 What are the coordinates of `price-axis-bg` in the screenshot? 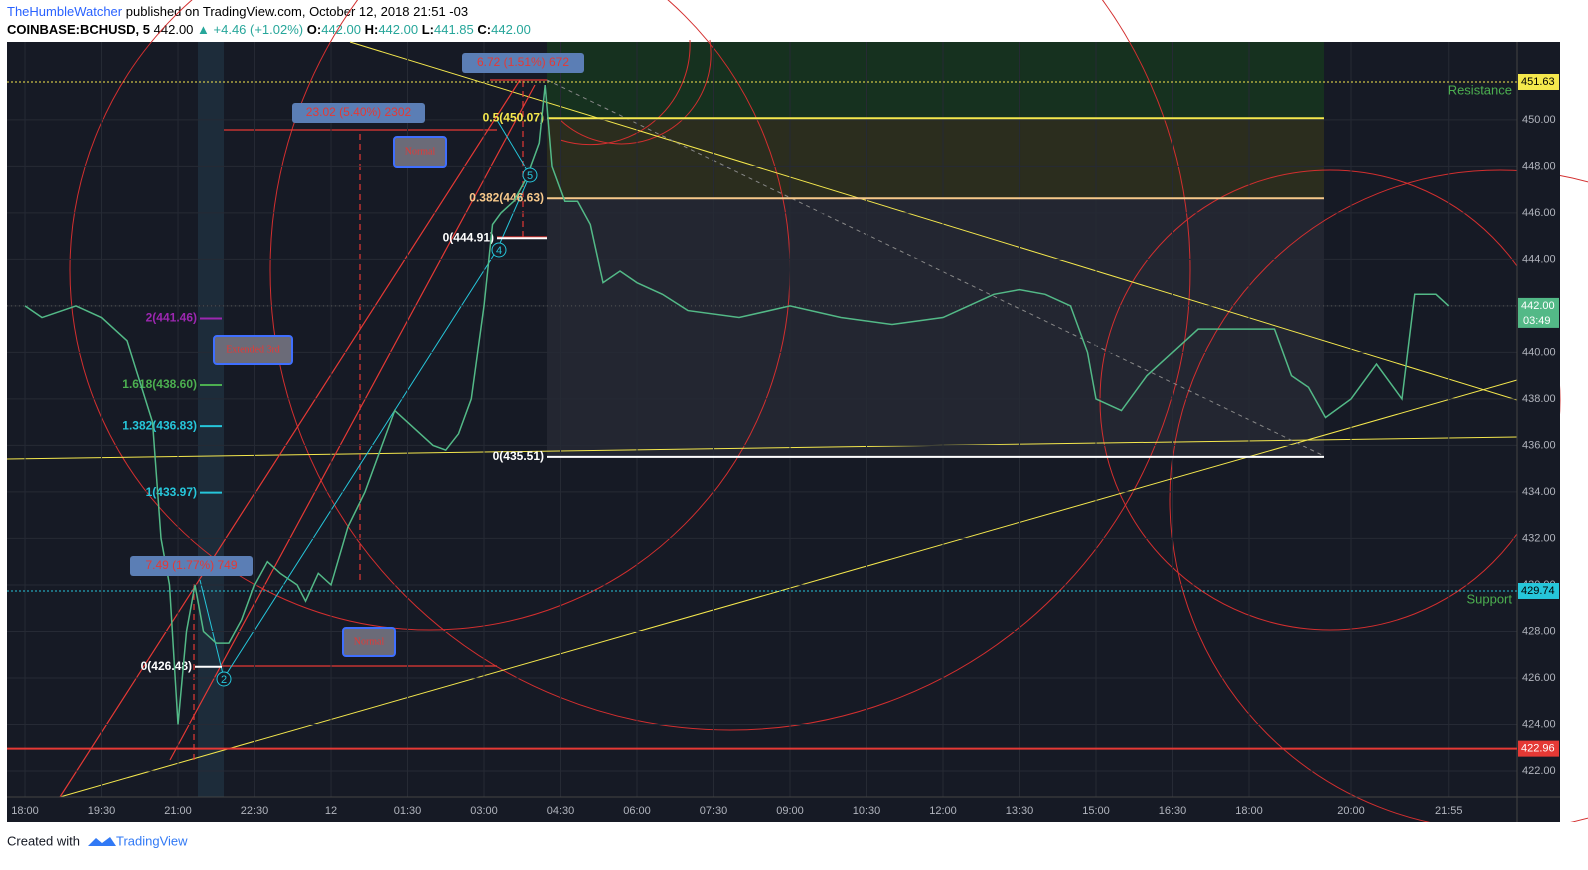 It's located at (1538, 432).